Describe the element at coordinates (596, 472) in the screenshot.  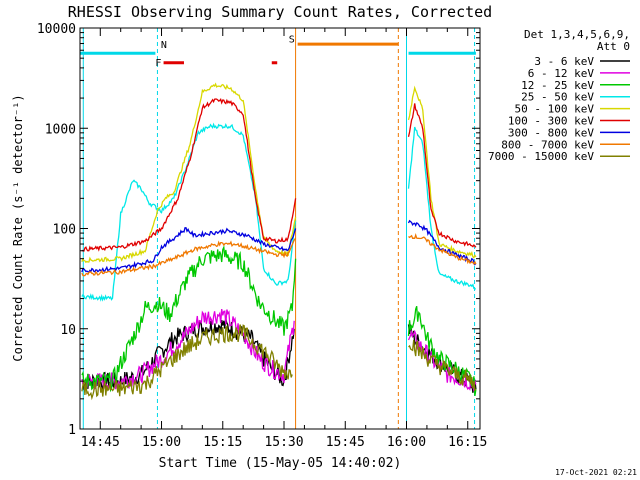
I see `timestamp: 17-Oct-2021 02:21` at that location.